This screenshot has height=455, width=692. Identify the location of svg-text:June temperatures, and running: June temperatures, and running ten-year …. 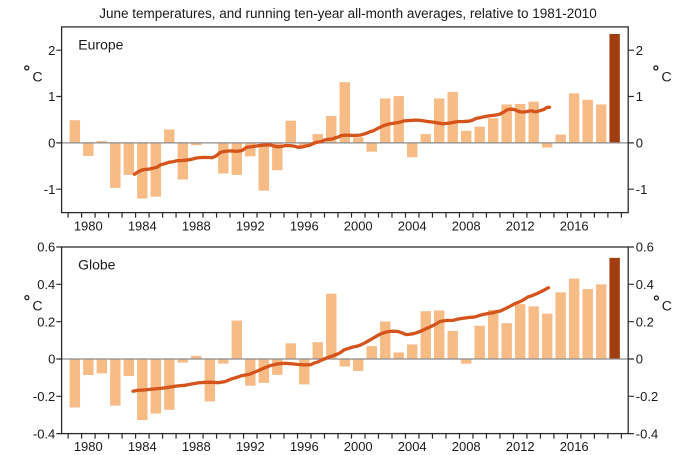
(348, 13).